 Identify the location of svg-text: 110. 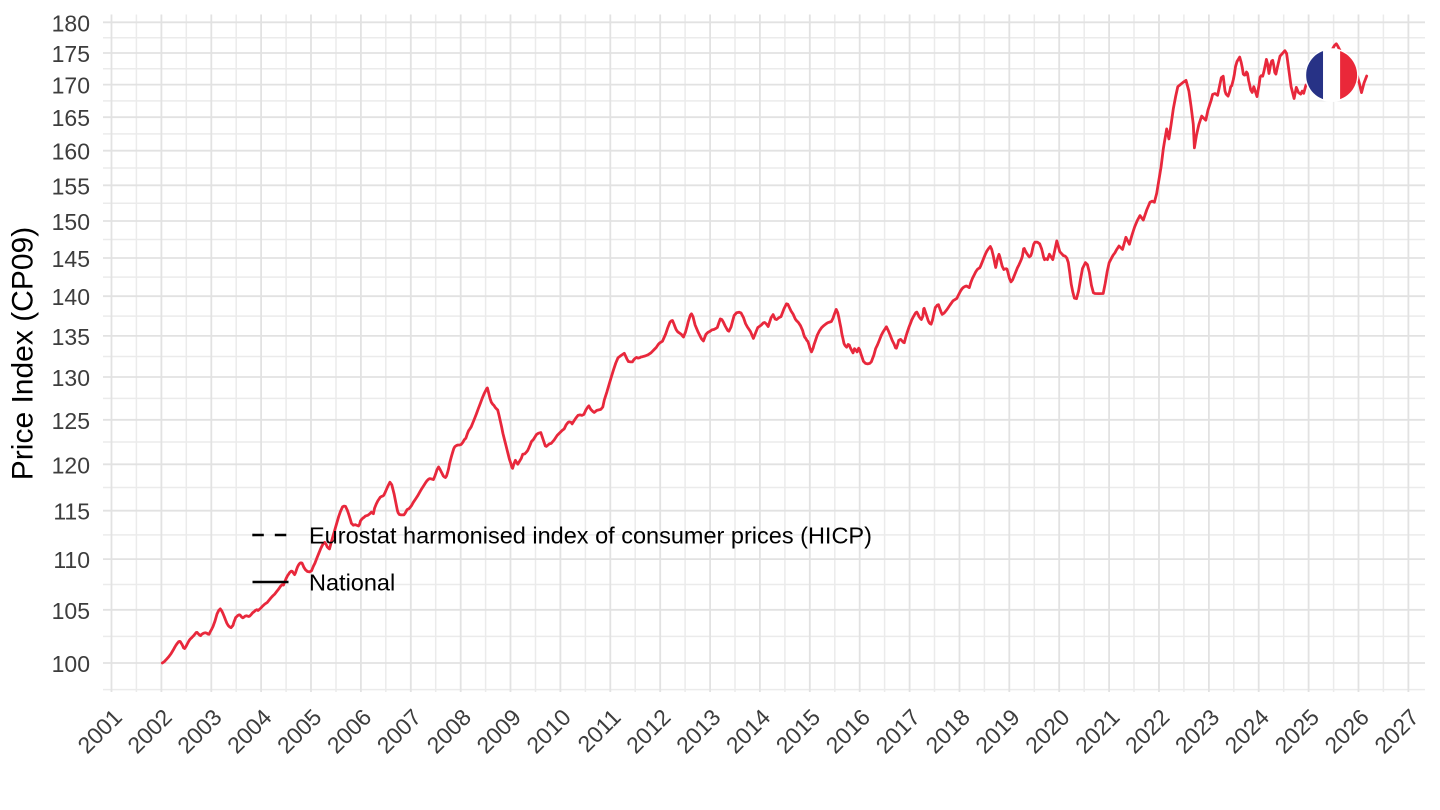
(71, 560).